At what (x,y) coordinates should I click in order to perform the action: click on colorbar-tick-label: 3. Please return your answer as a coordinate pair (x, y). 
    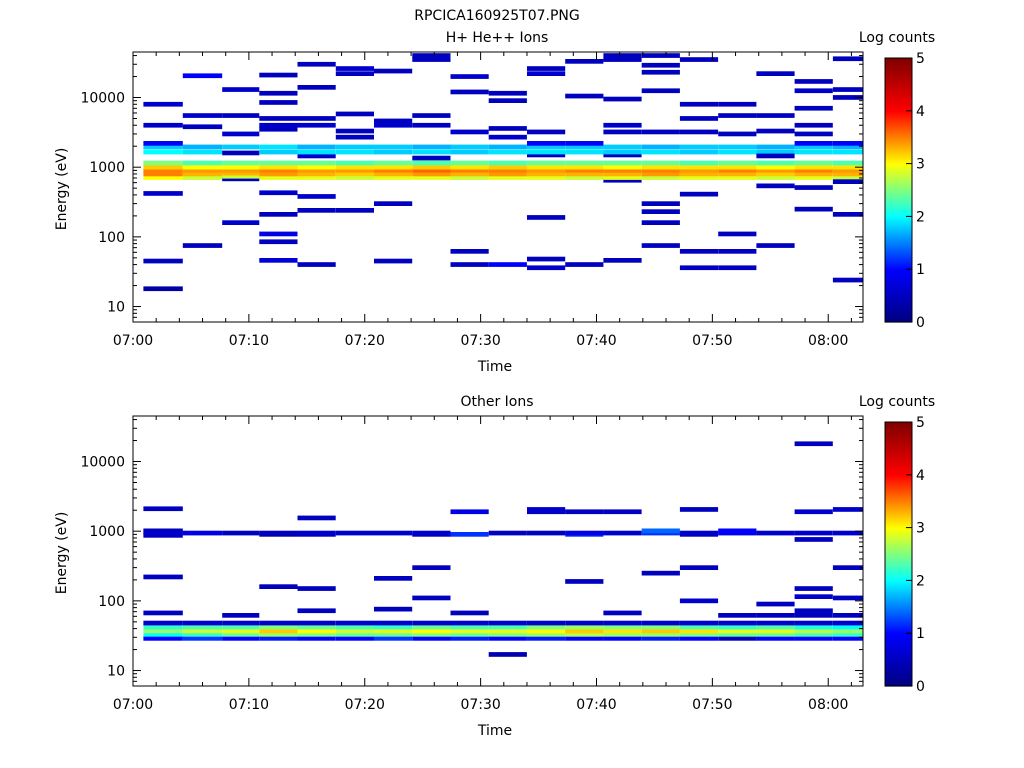
    Looking at the image, I should click on (920, 529).